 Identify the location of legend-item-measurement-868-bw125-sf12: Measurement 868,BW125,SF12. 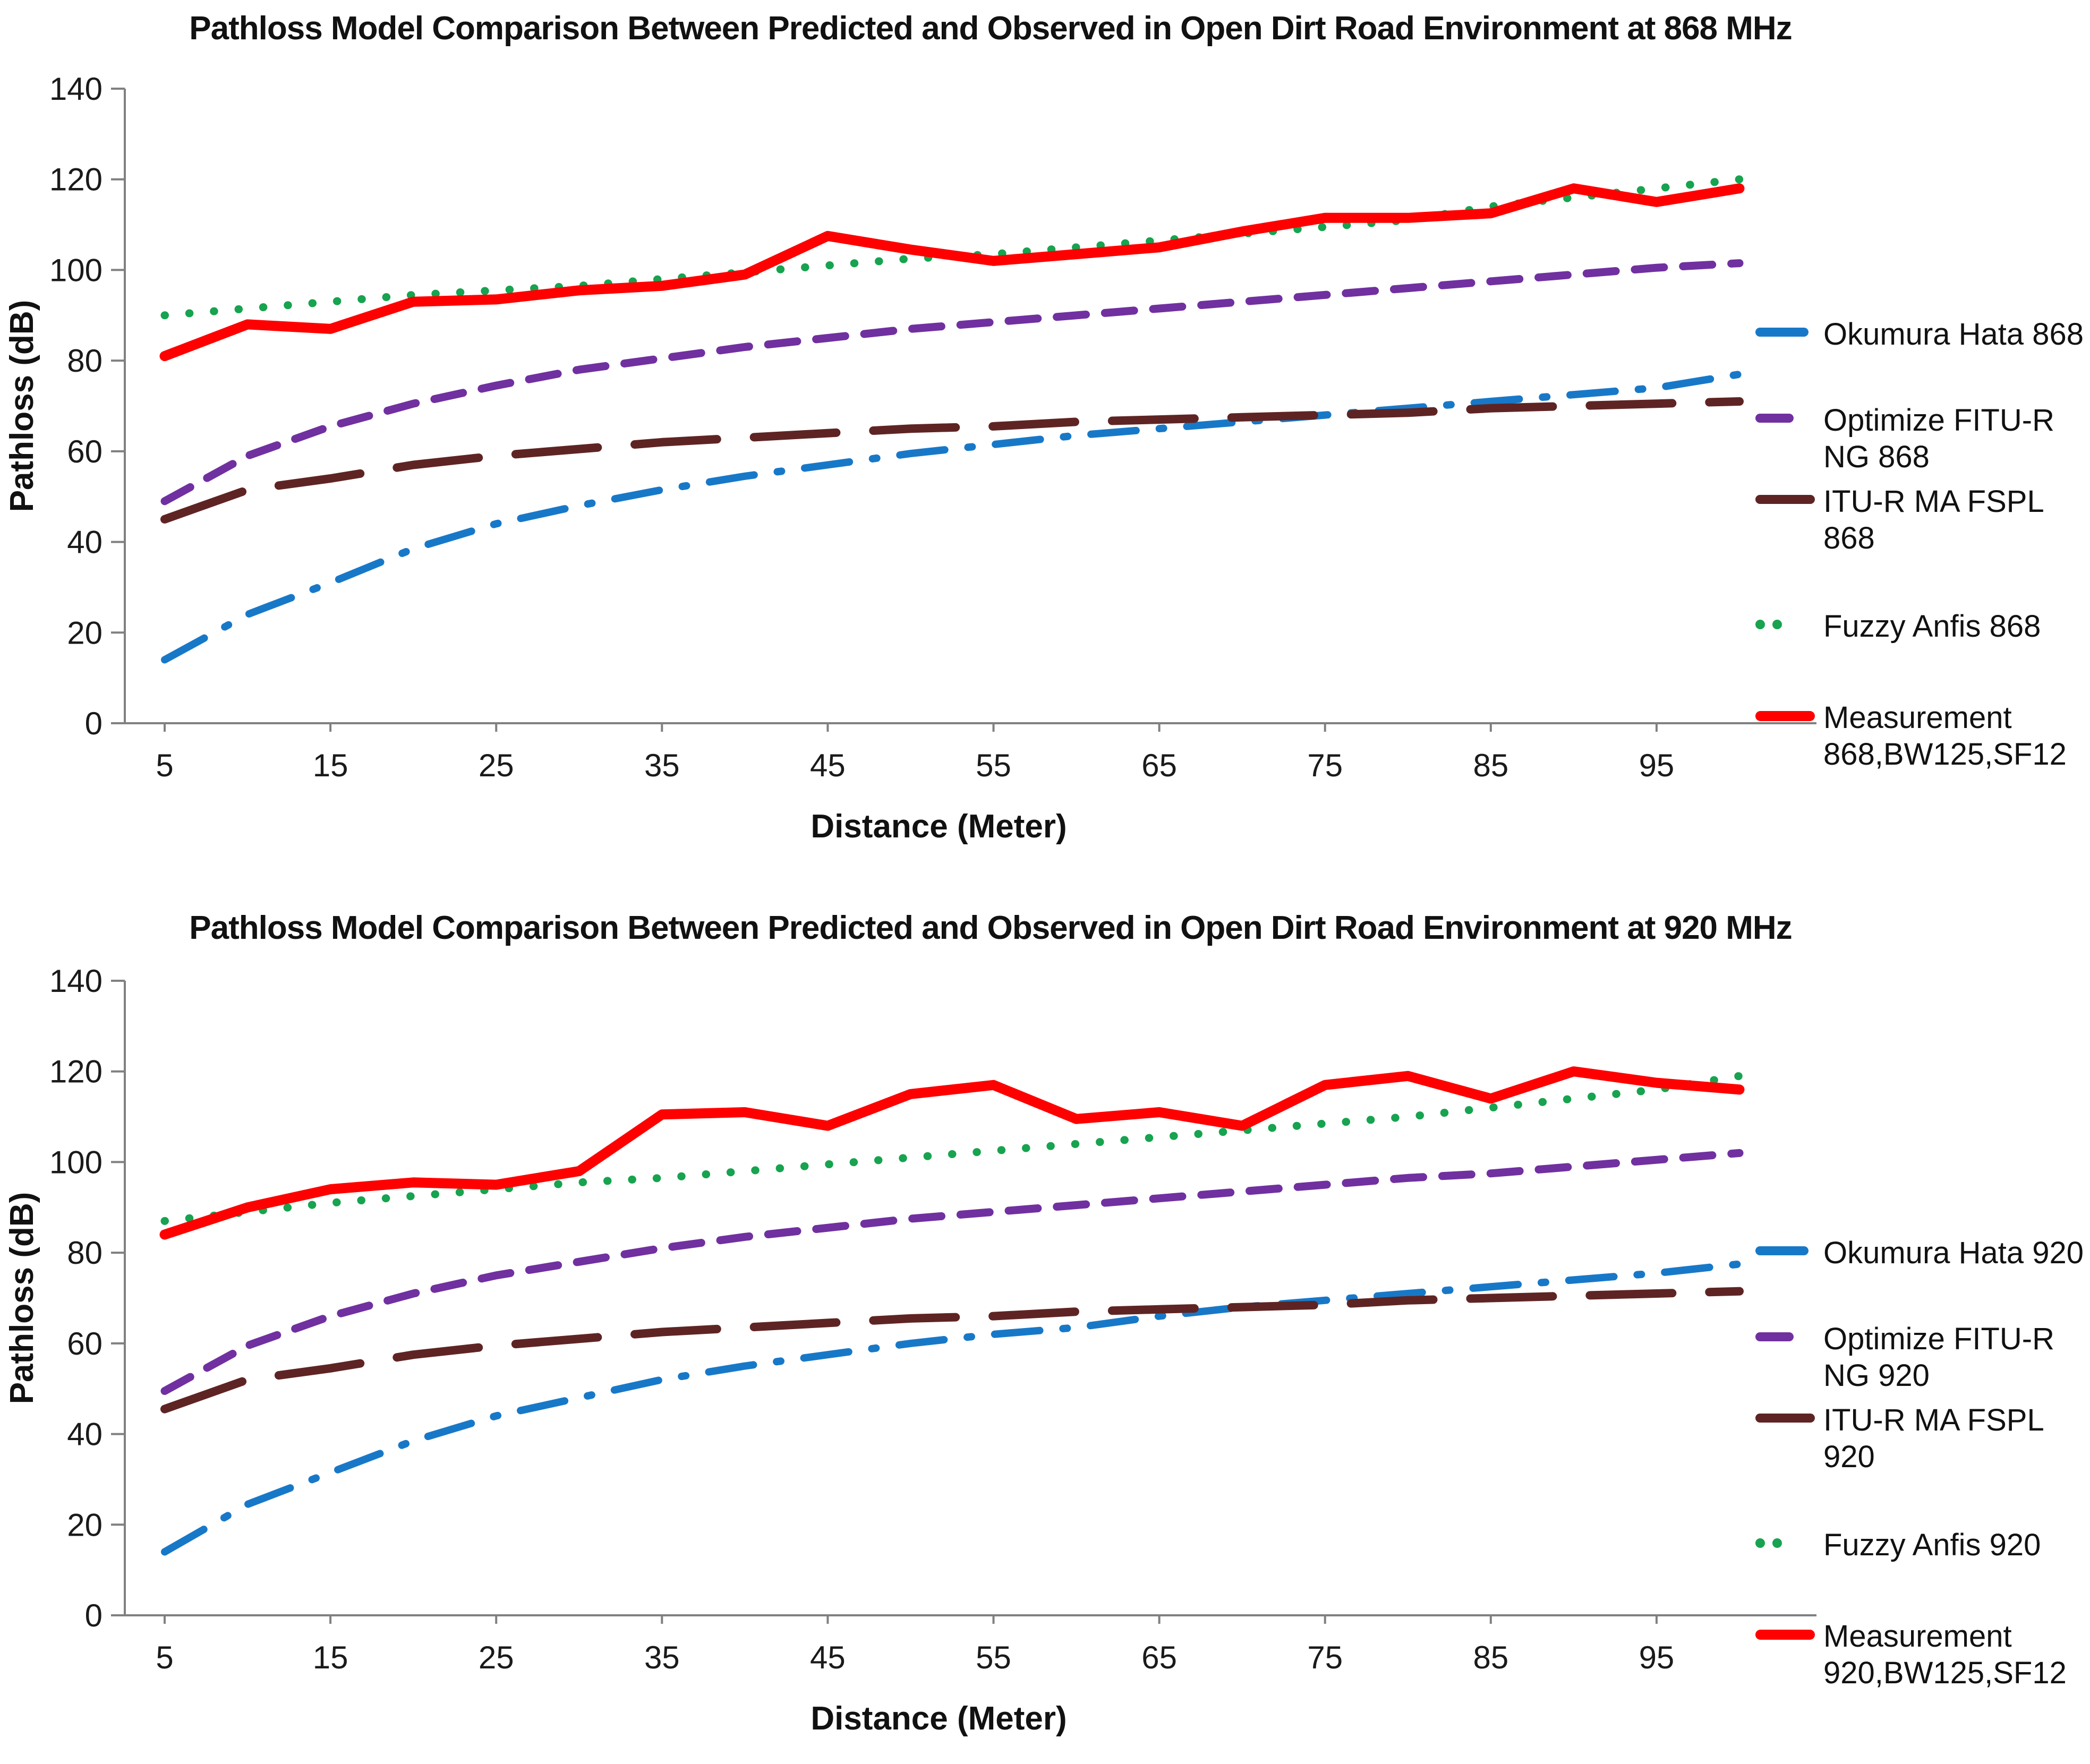
(1921, 736).